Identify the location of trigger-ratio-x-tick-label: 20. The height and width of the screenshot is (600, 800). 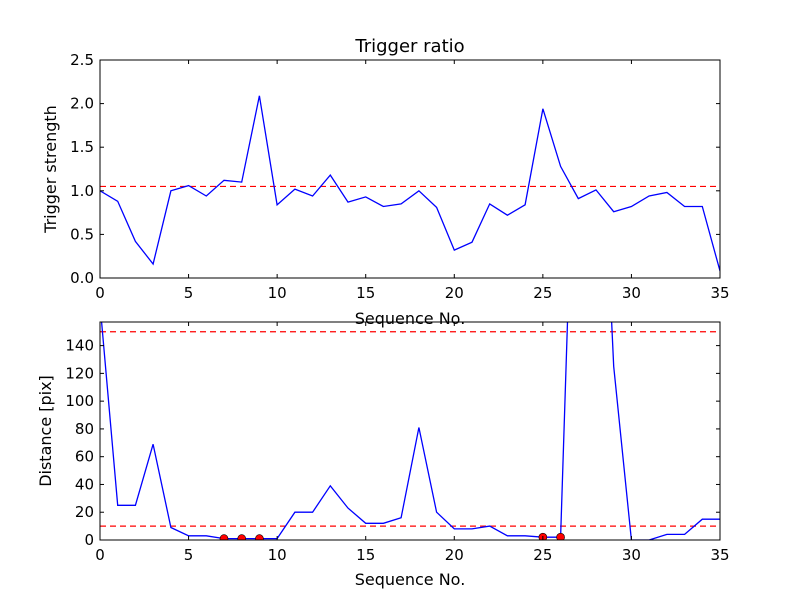
(454, 293).